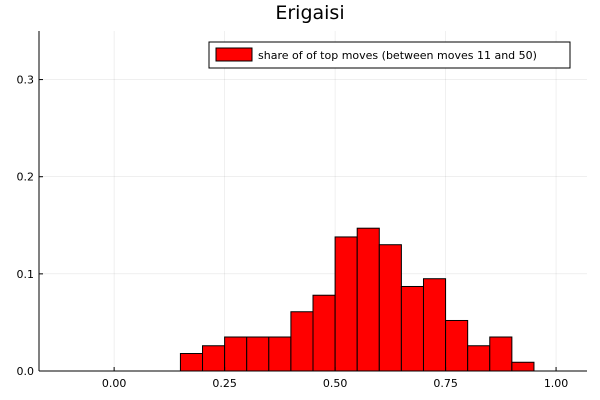 This screenshot has width=600, height=400. Describe the element at coordinates (26, 371) in the screenshot. I see `y-tick-label-0: 0.0` at that location.